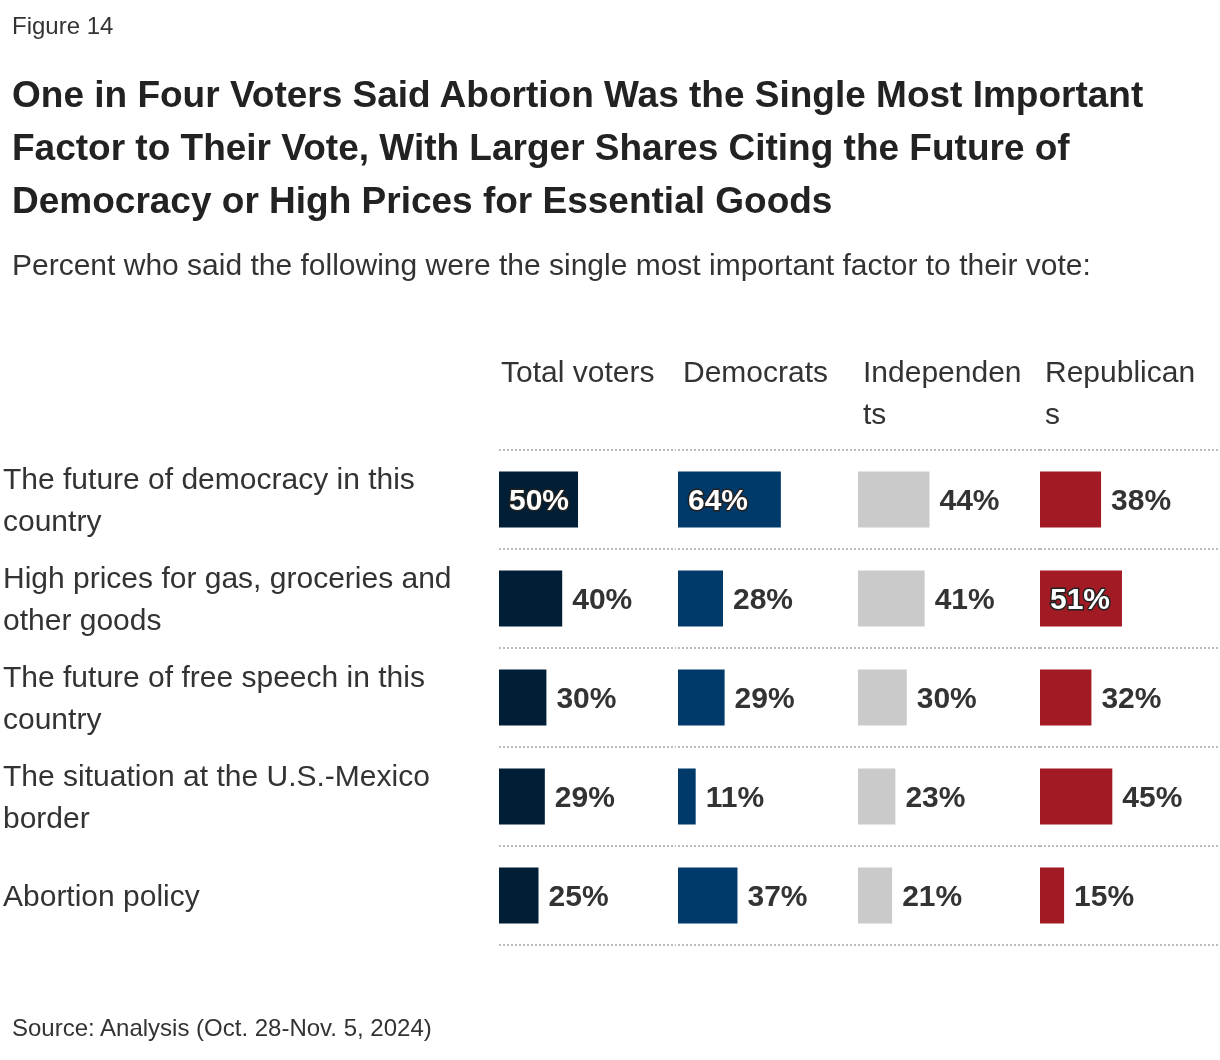 This screenshot has height=1060, width=1220. Describe the element at coordinates (1152, 796) in the screenshot. I see `data-label: 45%` at that location.